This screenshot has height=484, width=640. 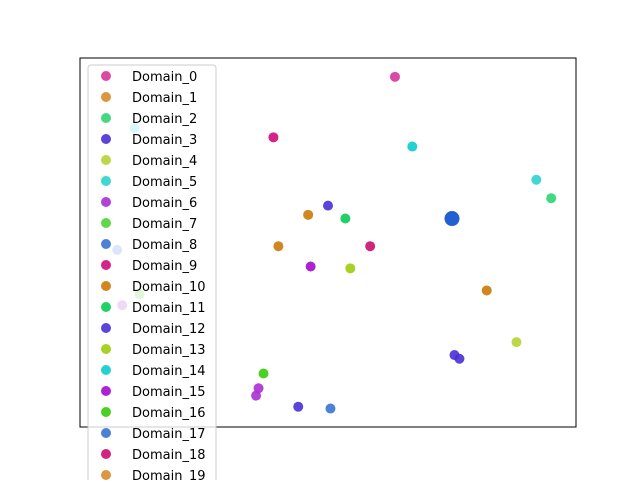 What do you see at coordinates (164, 77) in the screenshot?
I see `legend-label-0: Domain_0` at bounding box center [164, 77].